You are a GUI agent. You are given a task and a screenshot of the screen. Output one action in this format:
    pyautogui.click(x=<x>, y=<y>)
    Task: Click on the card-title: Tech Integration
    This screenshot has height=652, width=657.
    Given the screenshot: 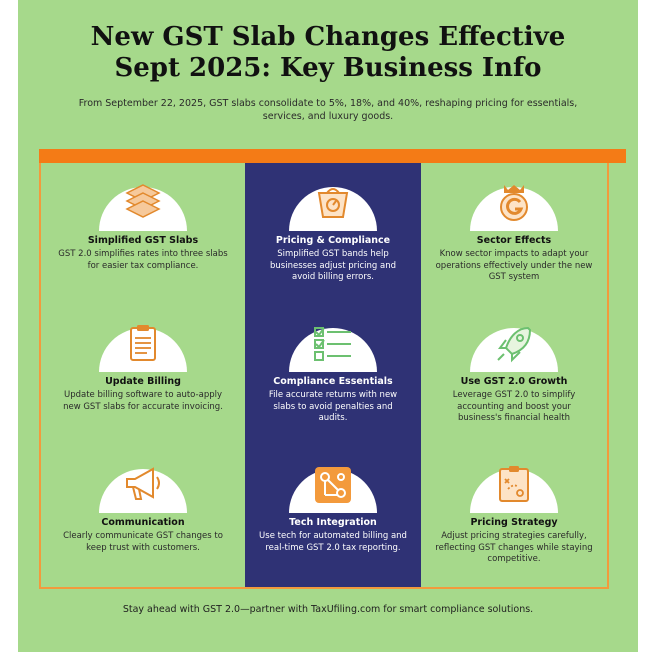 What is the action you would take?
    pyautogui.click(x=333, y=522)
    